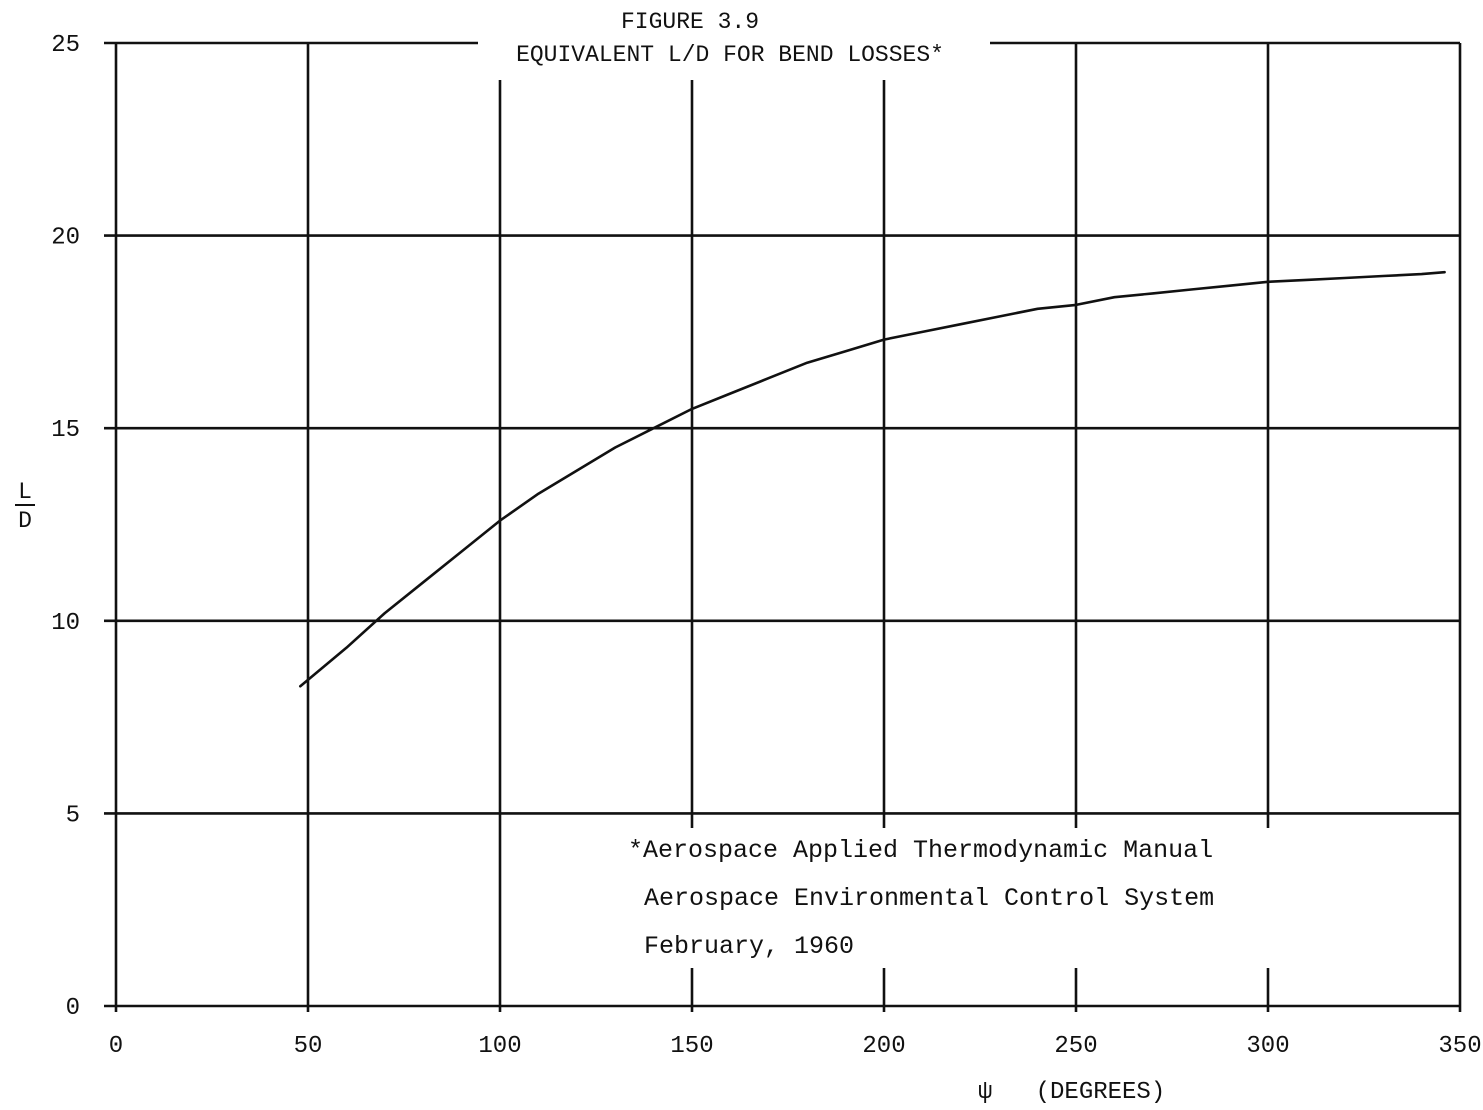 The image size is (1483, 1110). What do you see at coordinates (730, 55) in the screenshot?
I see `chart-subtitle: EQUIVALENT L/D FOR BEND LOSSES*` at bounding box center [730, 55].